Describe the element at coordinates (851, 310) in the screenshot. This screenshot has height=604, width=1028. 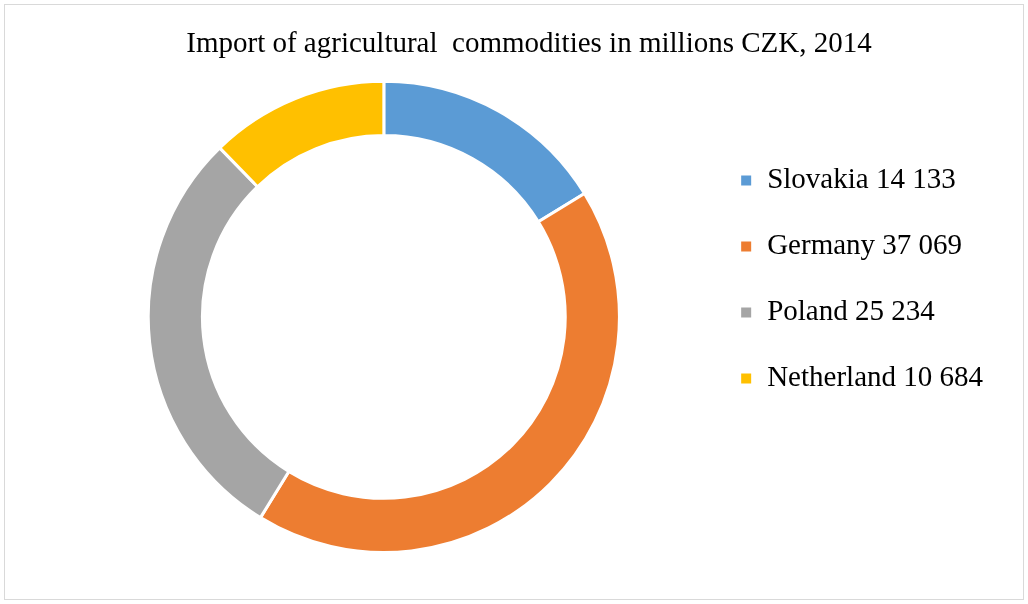
I see `legend-label: Poland 25 234` at that location.